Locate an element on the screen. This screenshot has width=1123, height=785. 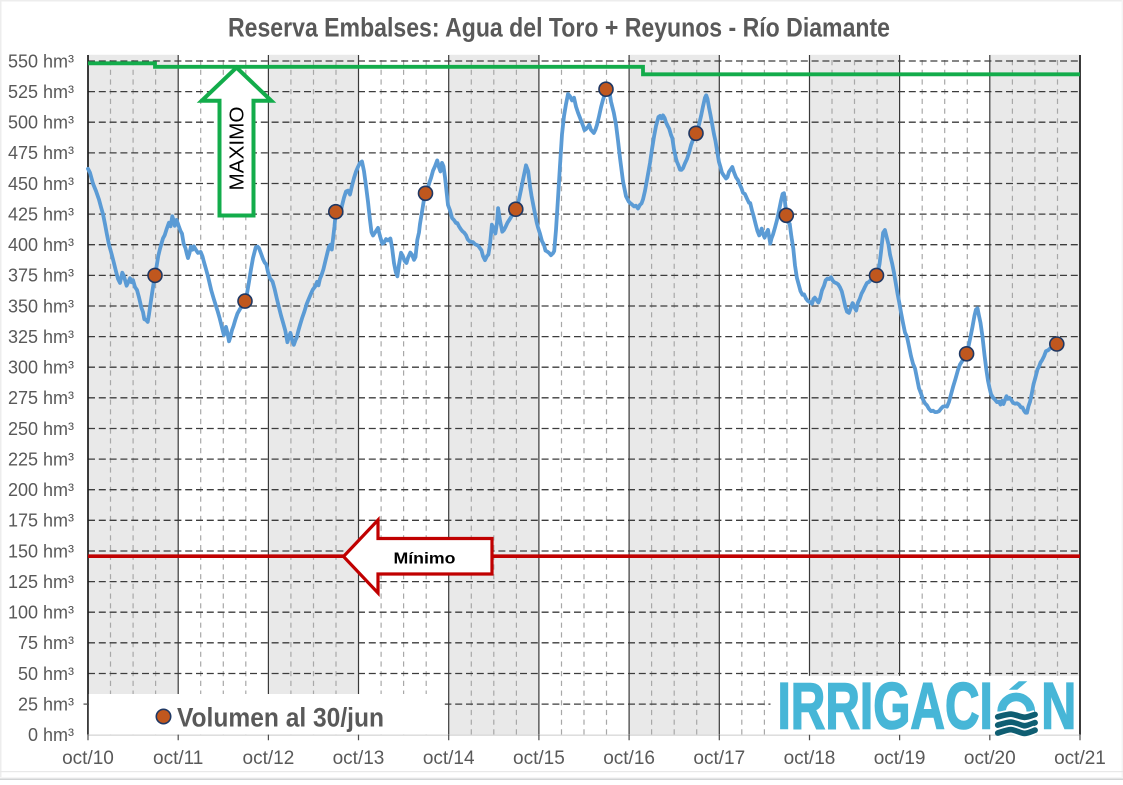
svg-text: 175 hm³ is located at coordinates (41, 521).